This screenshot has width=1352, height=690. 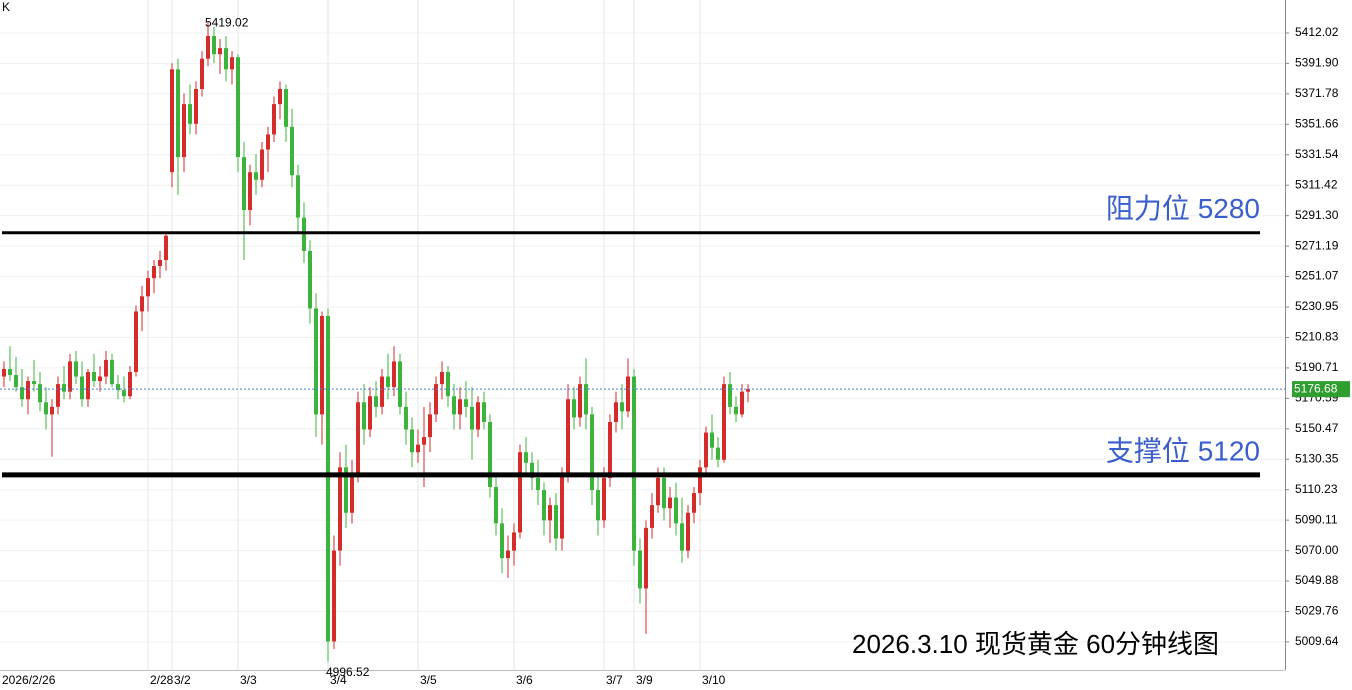 What do you see at coordinates (6, 7) in the screenshot?
I see `corner-label: K` at bounding box center [6, 7].